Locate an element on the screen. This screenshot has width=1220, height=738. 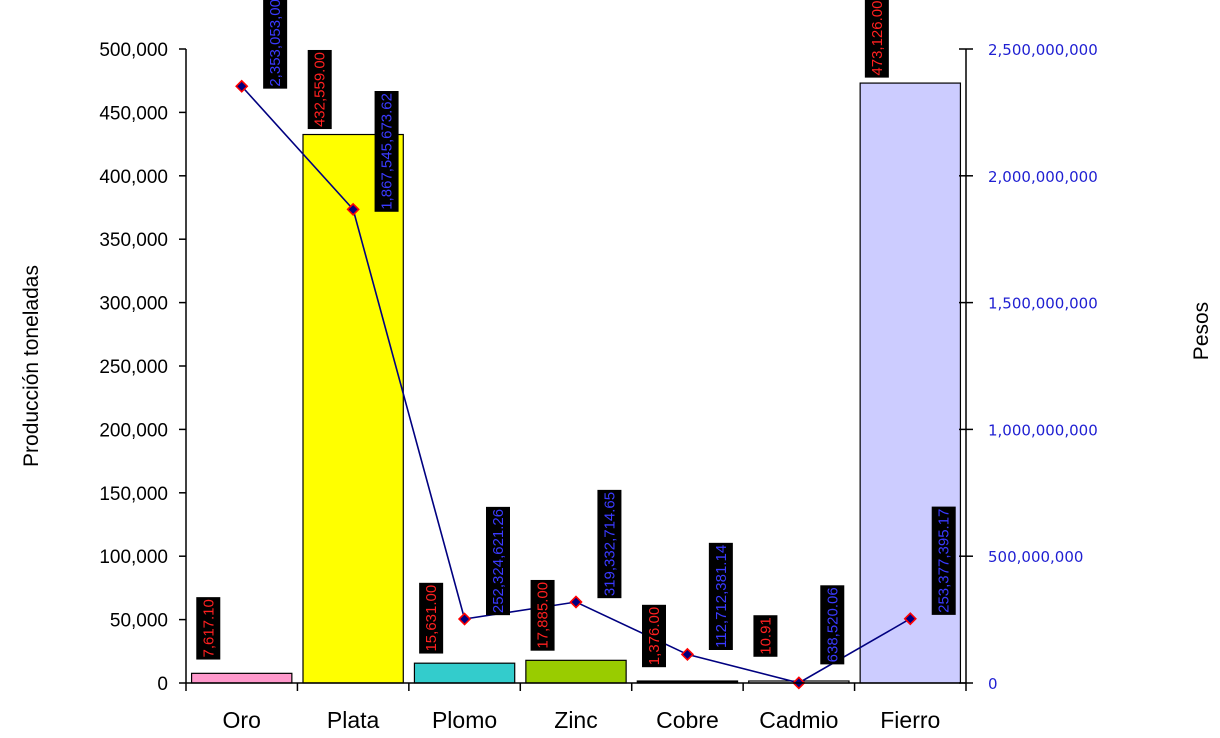
bar-label-oro-text: 7,617.10 is located at coordinates (208, 628).